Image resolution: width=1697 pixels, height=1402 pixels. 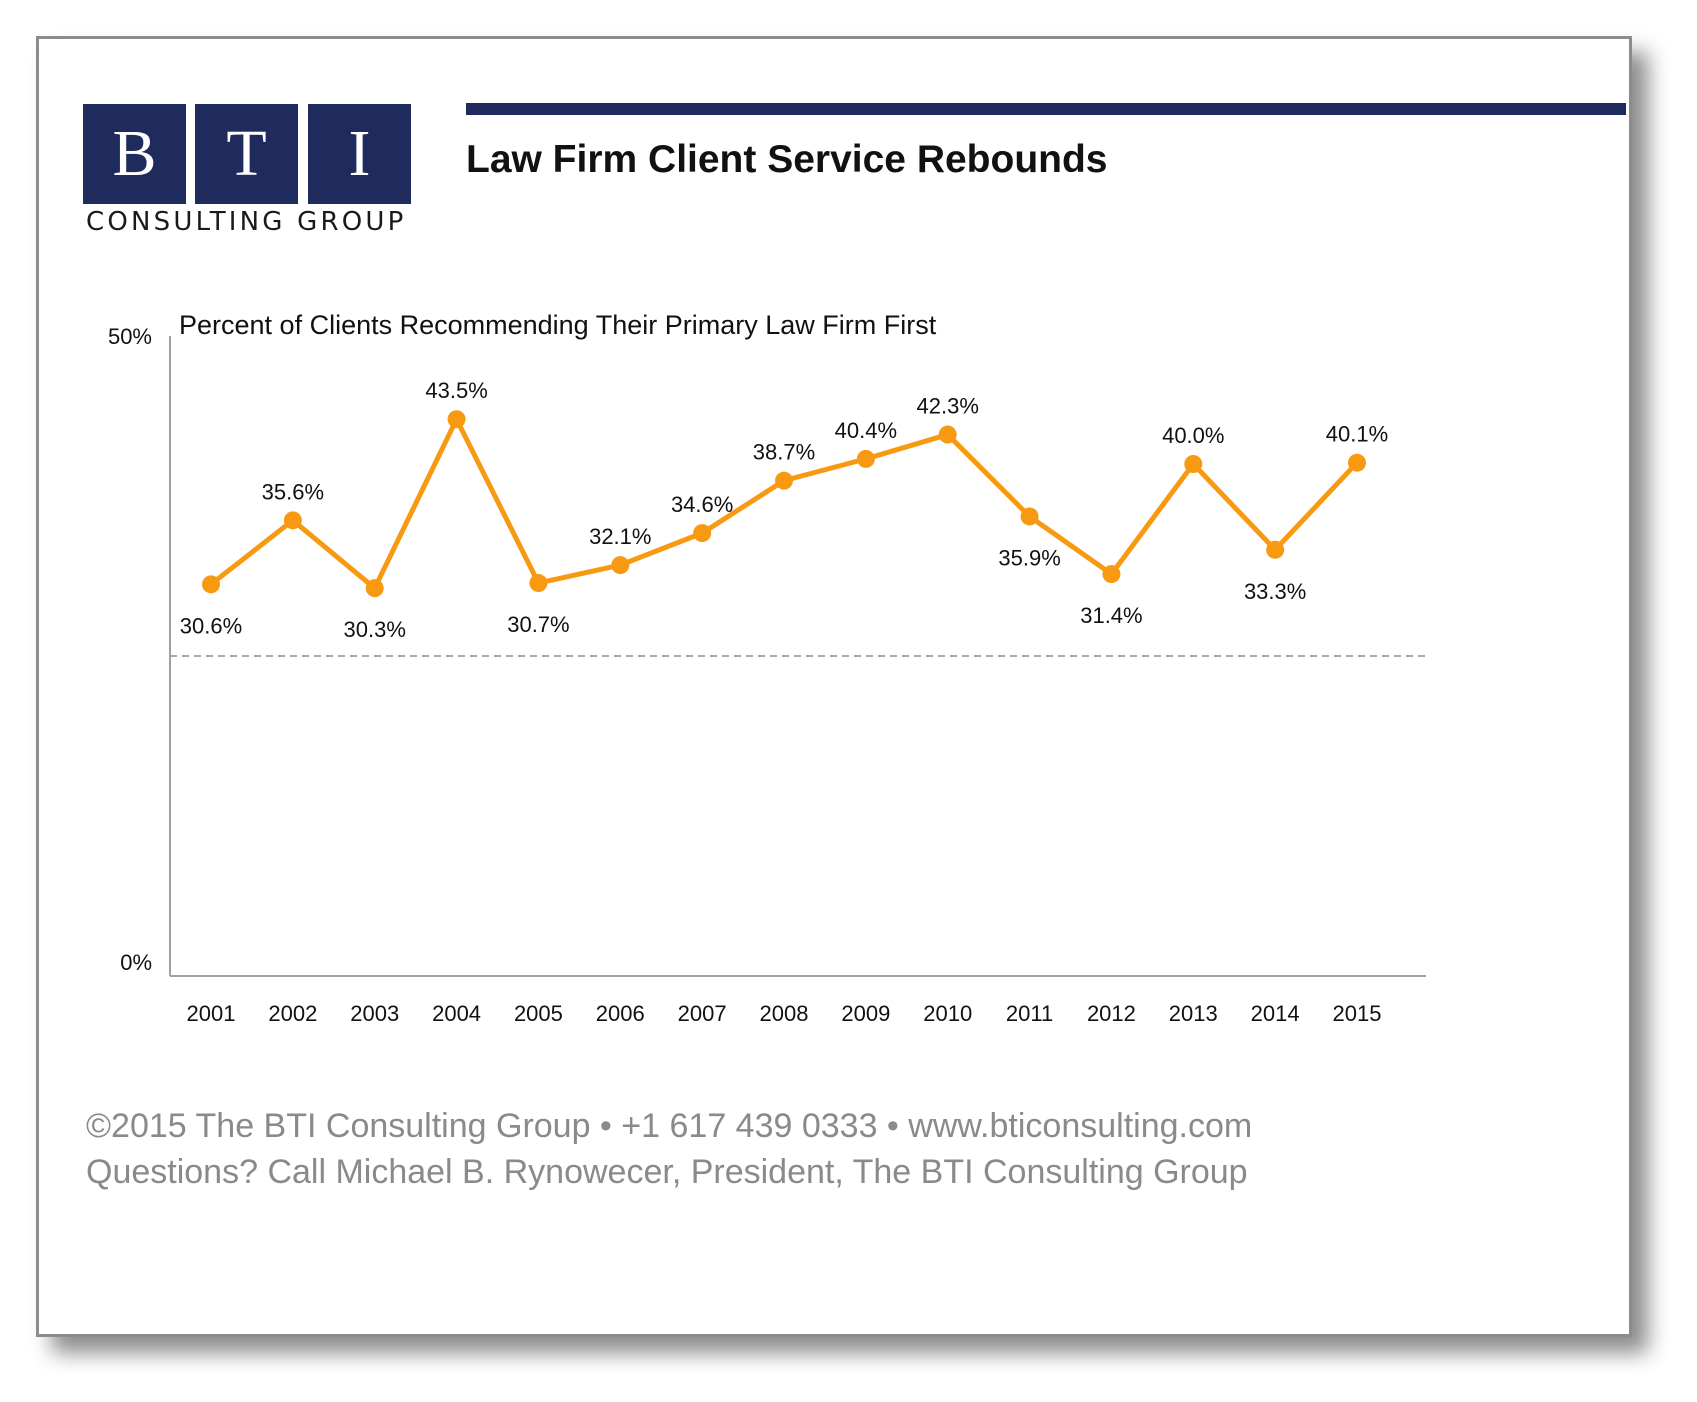 What do you see at coordinates (292, 1013) in the screenshot?
I see `x-tick-label: 2002` at bounding box center [292, 1013].